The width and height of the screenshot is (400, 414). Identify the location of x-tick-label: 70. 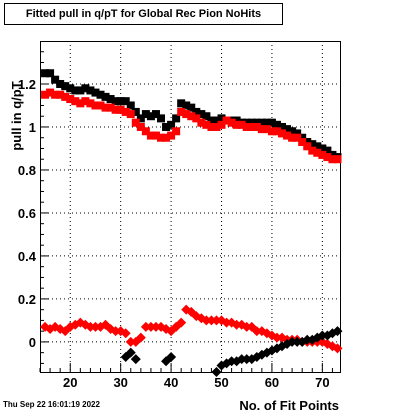
(322, 382).